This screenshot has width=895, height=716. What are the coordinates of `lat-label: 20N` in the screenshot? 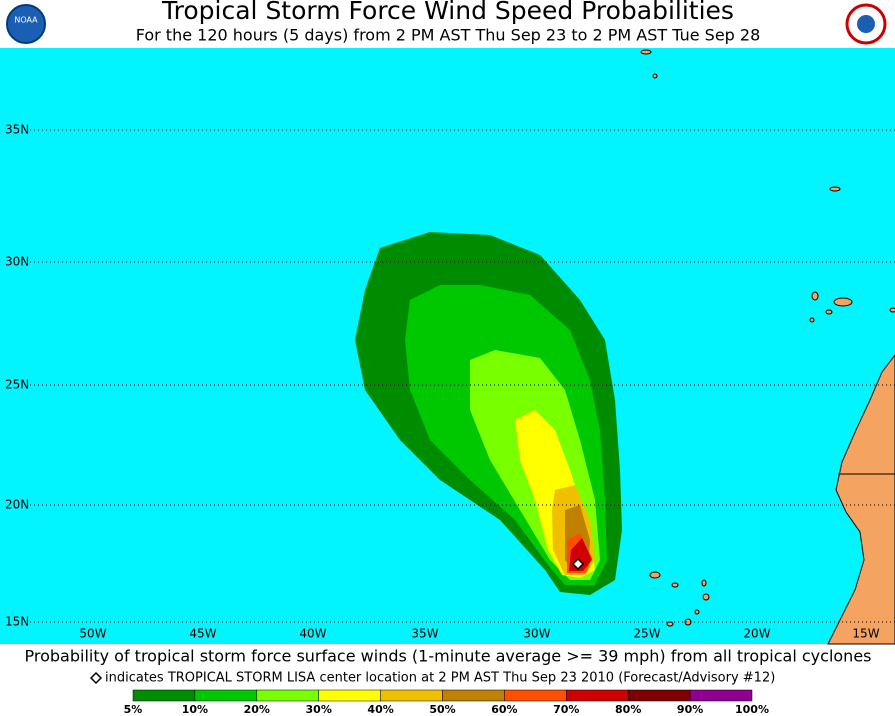 It's located at (17, 505).